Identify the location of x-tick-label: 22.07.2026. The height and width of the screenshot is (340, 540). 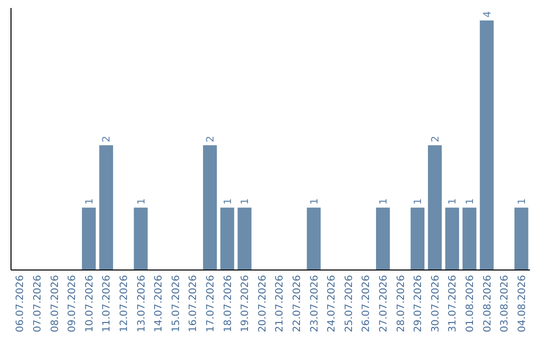
(297, 303).